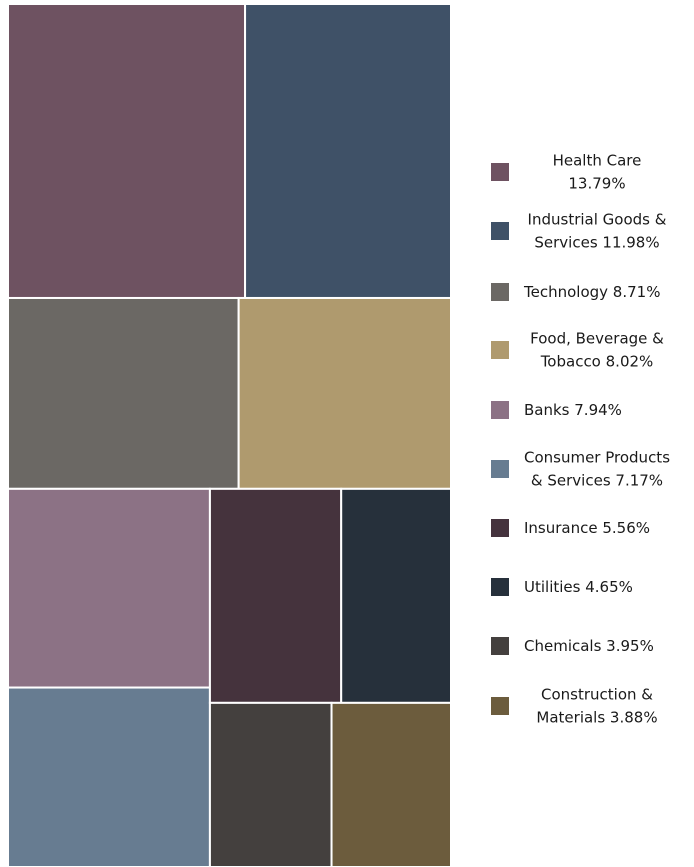 This screenshot has height=867, width=694. I want to click on legend-label-6-line-1: Consumer Products, so click(597, 458).